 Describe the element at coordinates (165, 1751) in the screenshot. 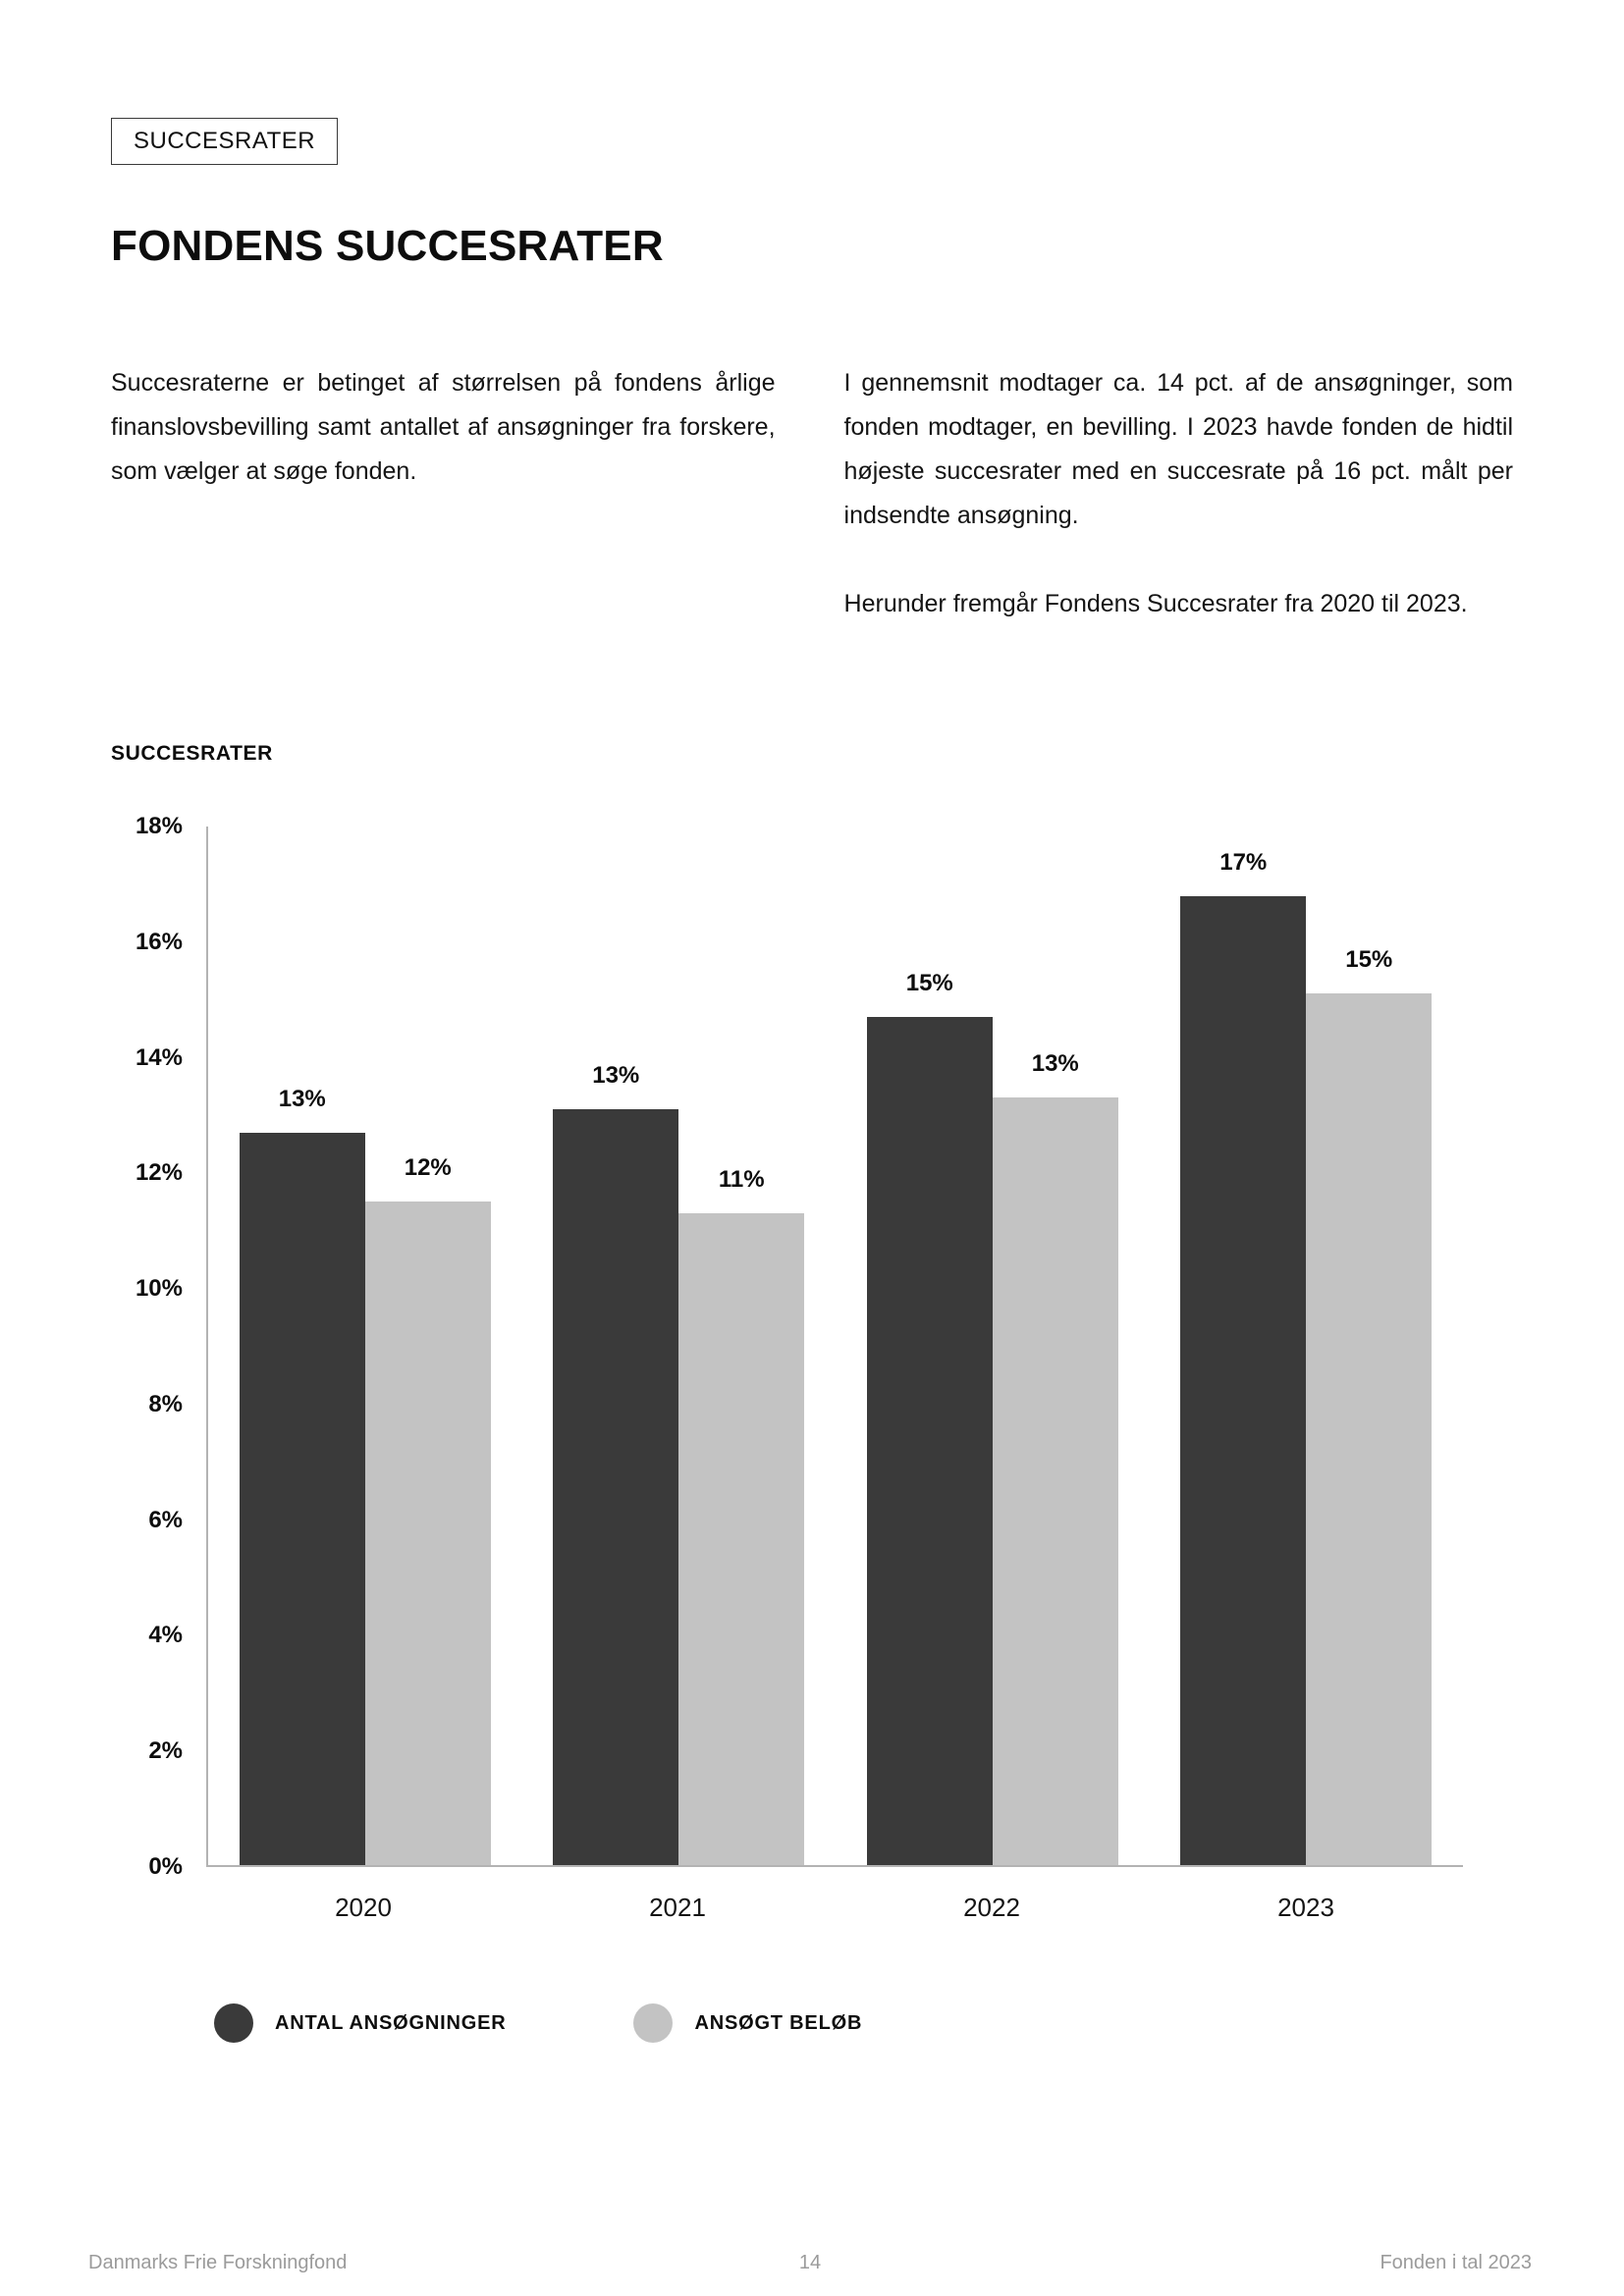

I see `y-axis-tick-label: 2%` at that location.